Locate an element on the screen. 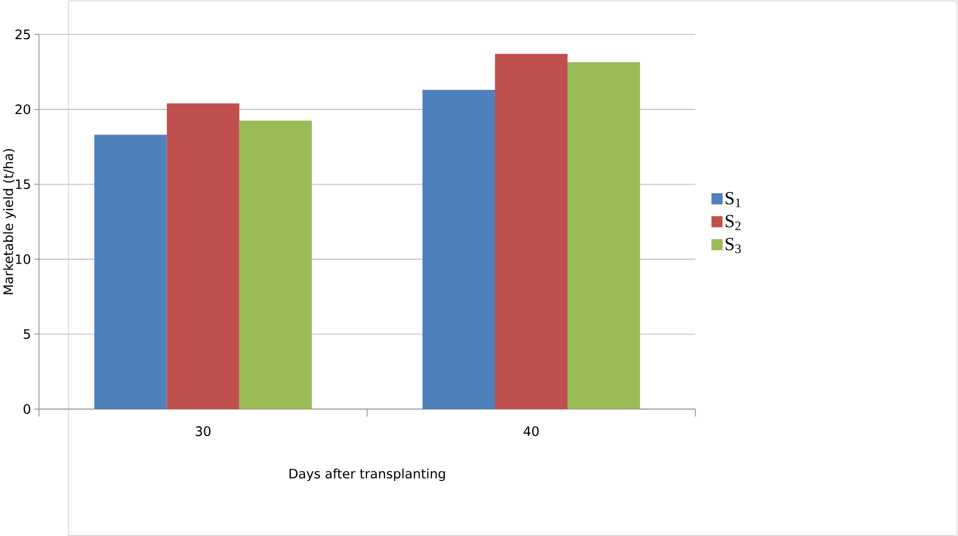 This screenshot has width=958, height=536. y-tick-label: 20 is located at coordinates (23, 109).